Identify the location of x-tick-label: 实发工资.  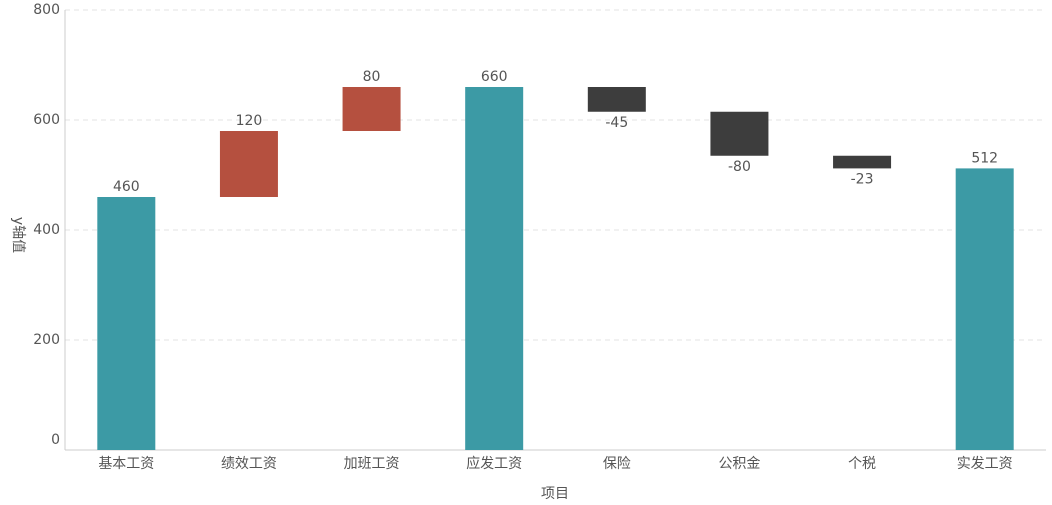
(985, 464).